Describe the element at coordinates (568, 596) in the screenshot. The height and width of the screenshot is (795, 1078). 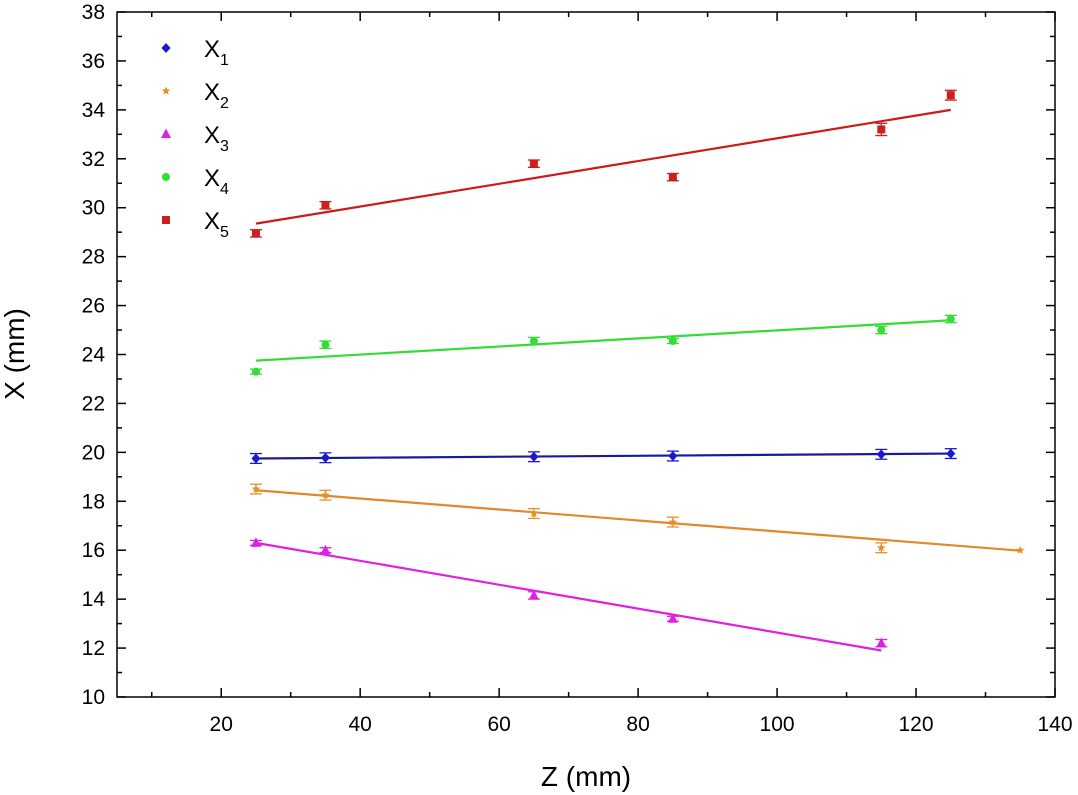
I see `series-x3-fit-line` at that location.